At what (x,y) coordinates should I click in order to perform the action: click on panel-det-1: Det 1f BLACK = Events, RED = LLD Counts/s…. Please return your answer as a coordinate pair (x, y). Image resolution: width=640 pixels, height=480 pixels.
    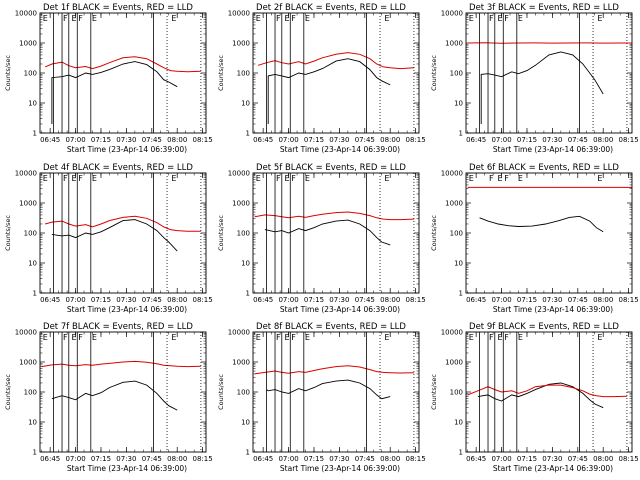
    Looking at the image, I should click on (108, 78).